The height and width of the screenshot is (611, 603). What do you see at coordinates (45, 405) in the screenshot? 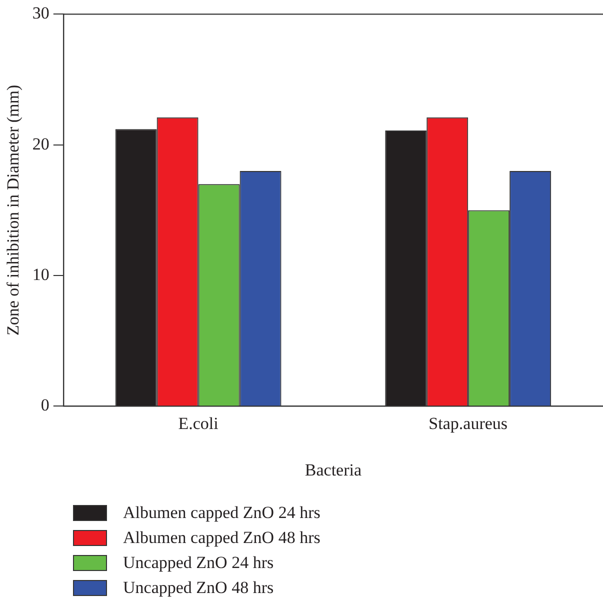
I see `y-tick-label: 0` at bounding box center [45, 405].